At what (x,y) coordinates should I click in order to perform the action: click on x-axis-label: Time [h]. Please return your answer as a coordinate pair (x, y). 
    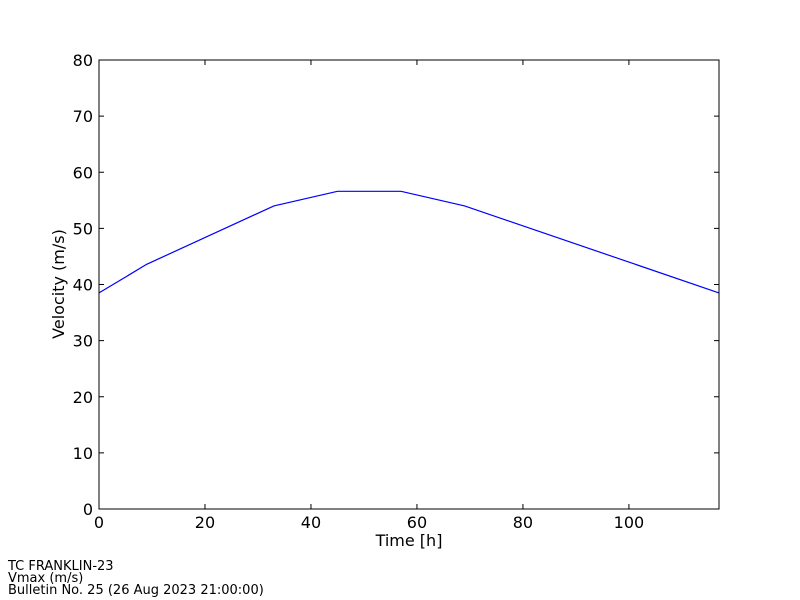
    Looking at the image, I should click on (409, 540).